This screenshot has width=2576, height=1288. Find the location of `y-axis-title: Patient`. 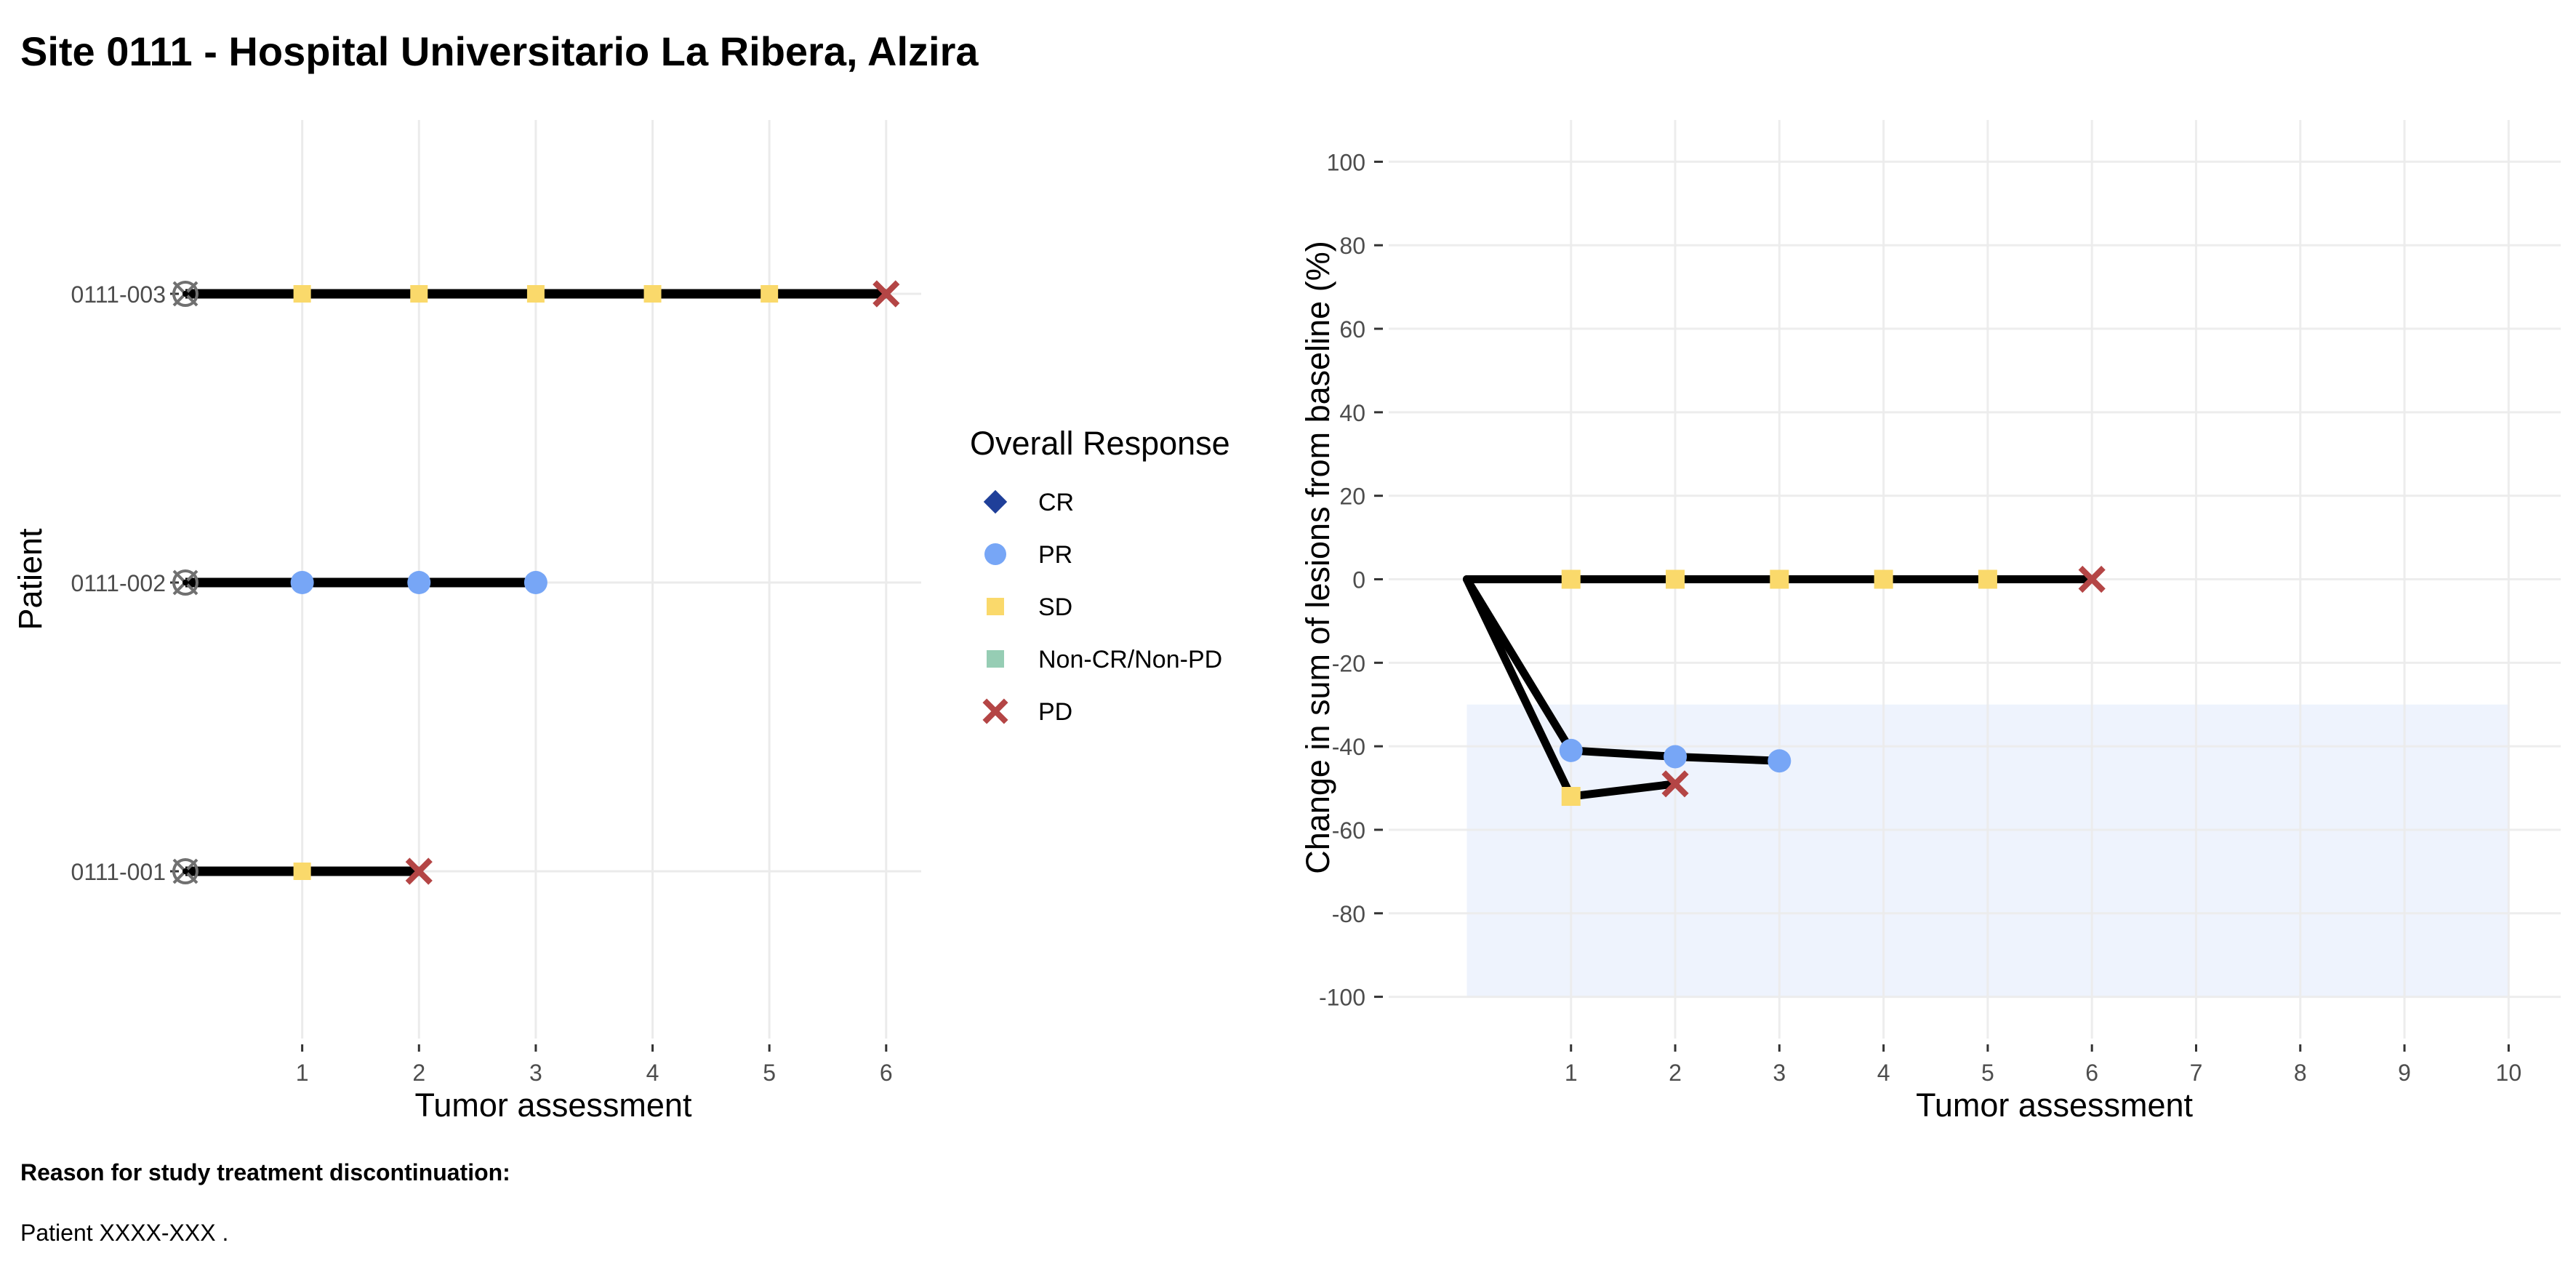

y-axis-title: Patient is located at coordinates (30, 579).